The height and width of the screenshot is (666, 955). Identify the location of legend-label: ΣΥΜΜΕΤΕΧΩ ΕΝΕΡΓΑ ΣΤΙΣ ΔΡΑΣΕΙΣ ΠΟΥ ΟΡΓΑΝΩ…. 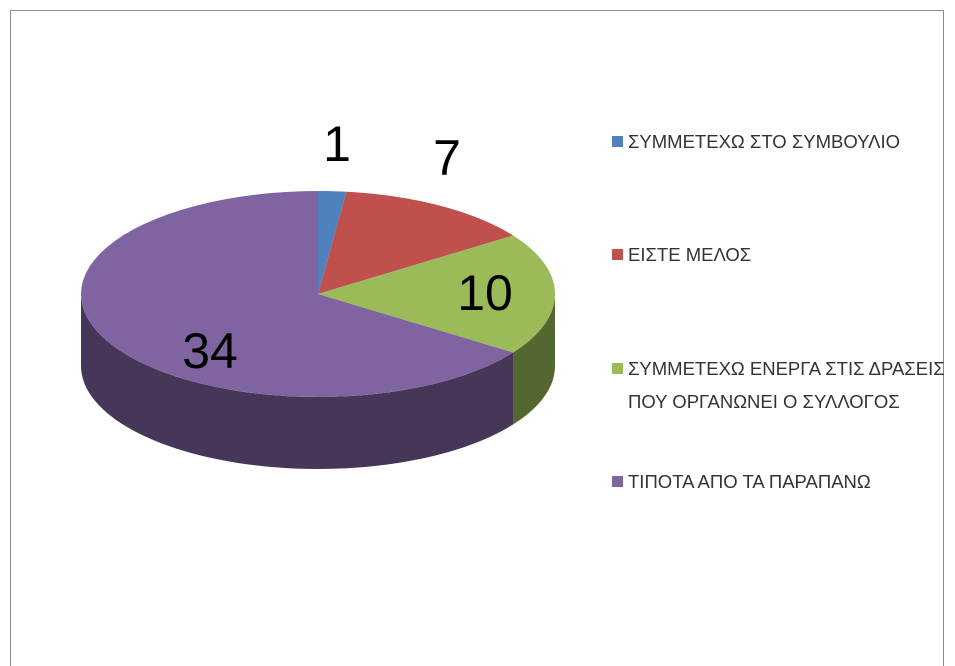
(786, 385).